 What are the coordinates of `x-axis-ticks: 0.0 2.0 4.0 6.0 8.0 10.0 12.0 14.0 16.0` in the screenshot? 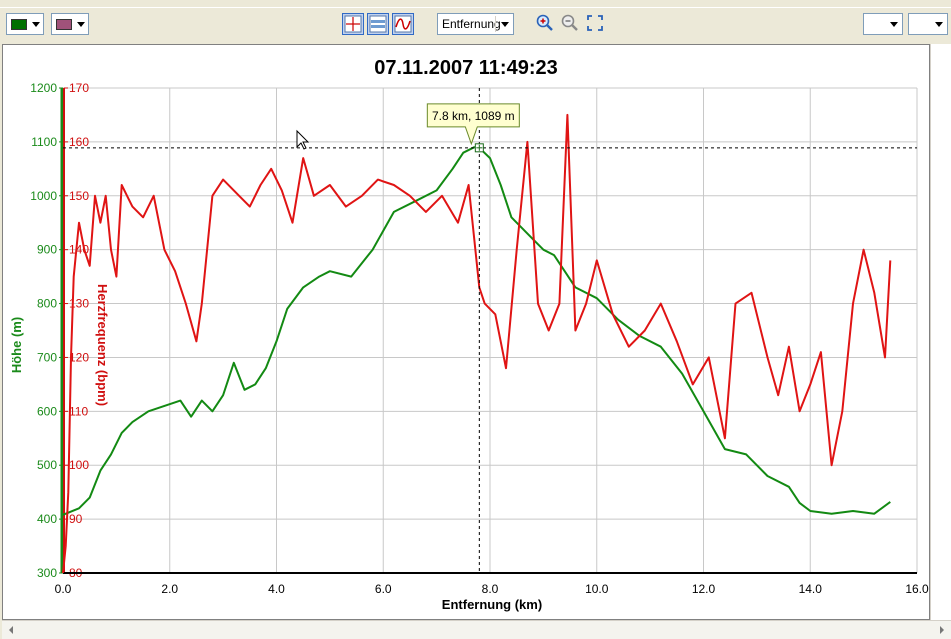 It's located at (492, 589).